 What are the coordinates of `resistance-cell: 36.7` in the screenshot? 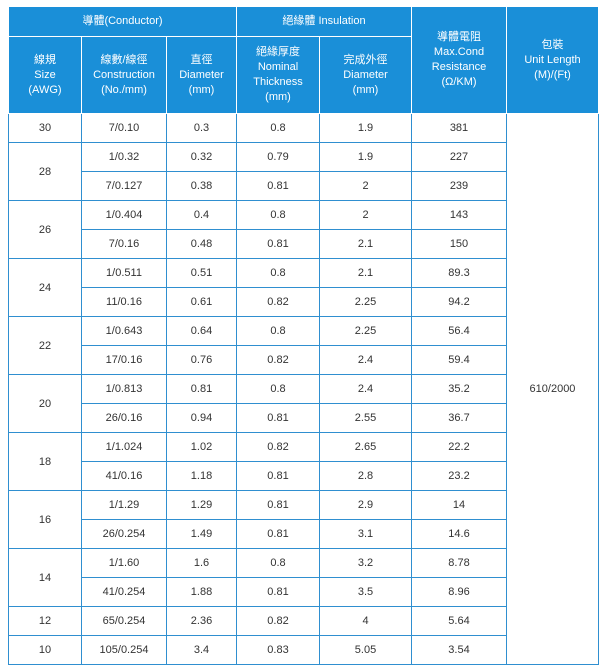 It's located at (459, 418).